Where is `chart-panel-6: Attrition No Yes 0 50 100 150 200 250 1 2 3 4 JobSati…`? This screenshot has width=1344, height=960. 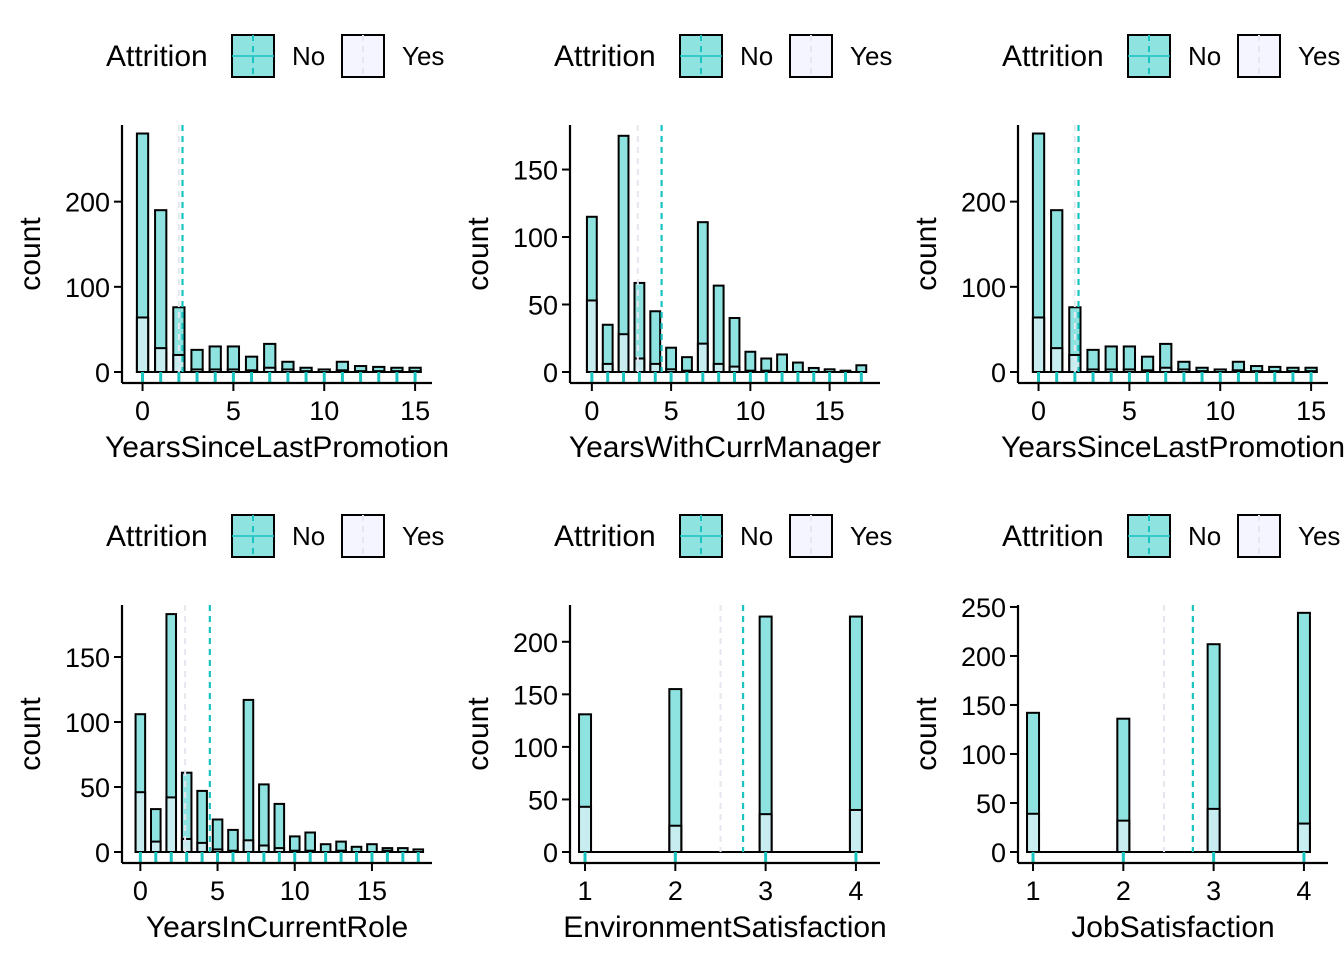 chart-panel-6: Attrition No Yes 0 50 100 150 200 250 1 2 3 4 JobSati… is located at coordinates (1125, 729).